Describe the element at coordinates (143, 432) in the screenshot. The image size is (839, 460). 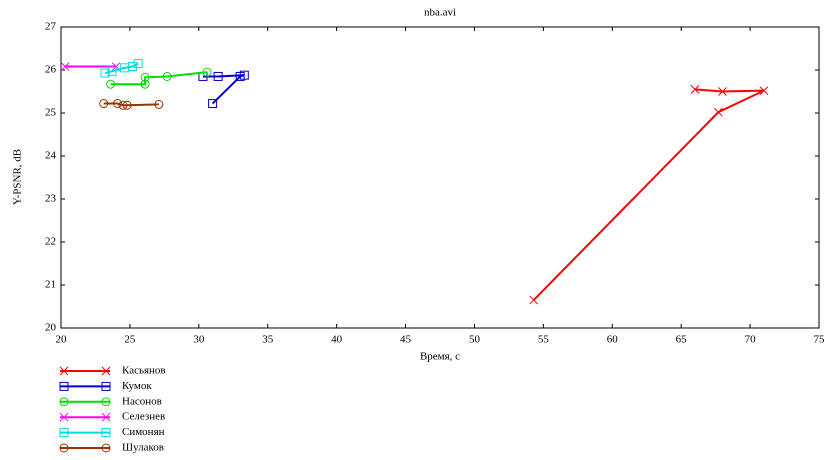
I see `legend-label: Симонян` at that location.